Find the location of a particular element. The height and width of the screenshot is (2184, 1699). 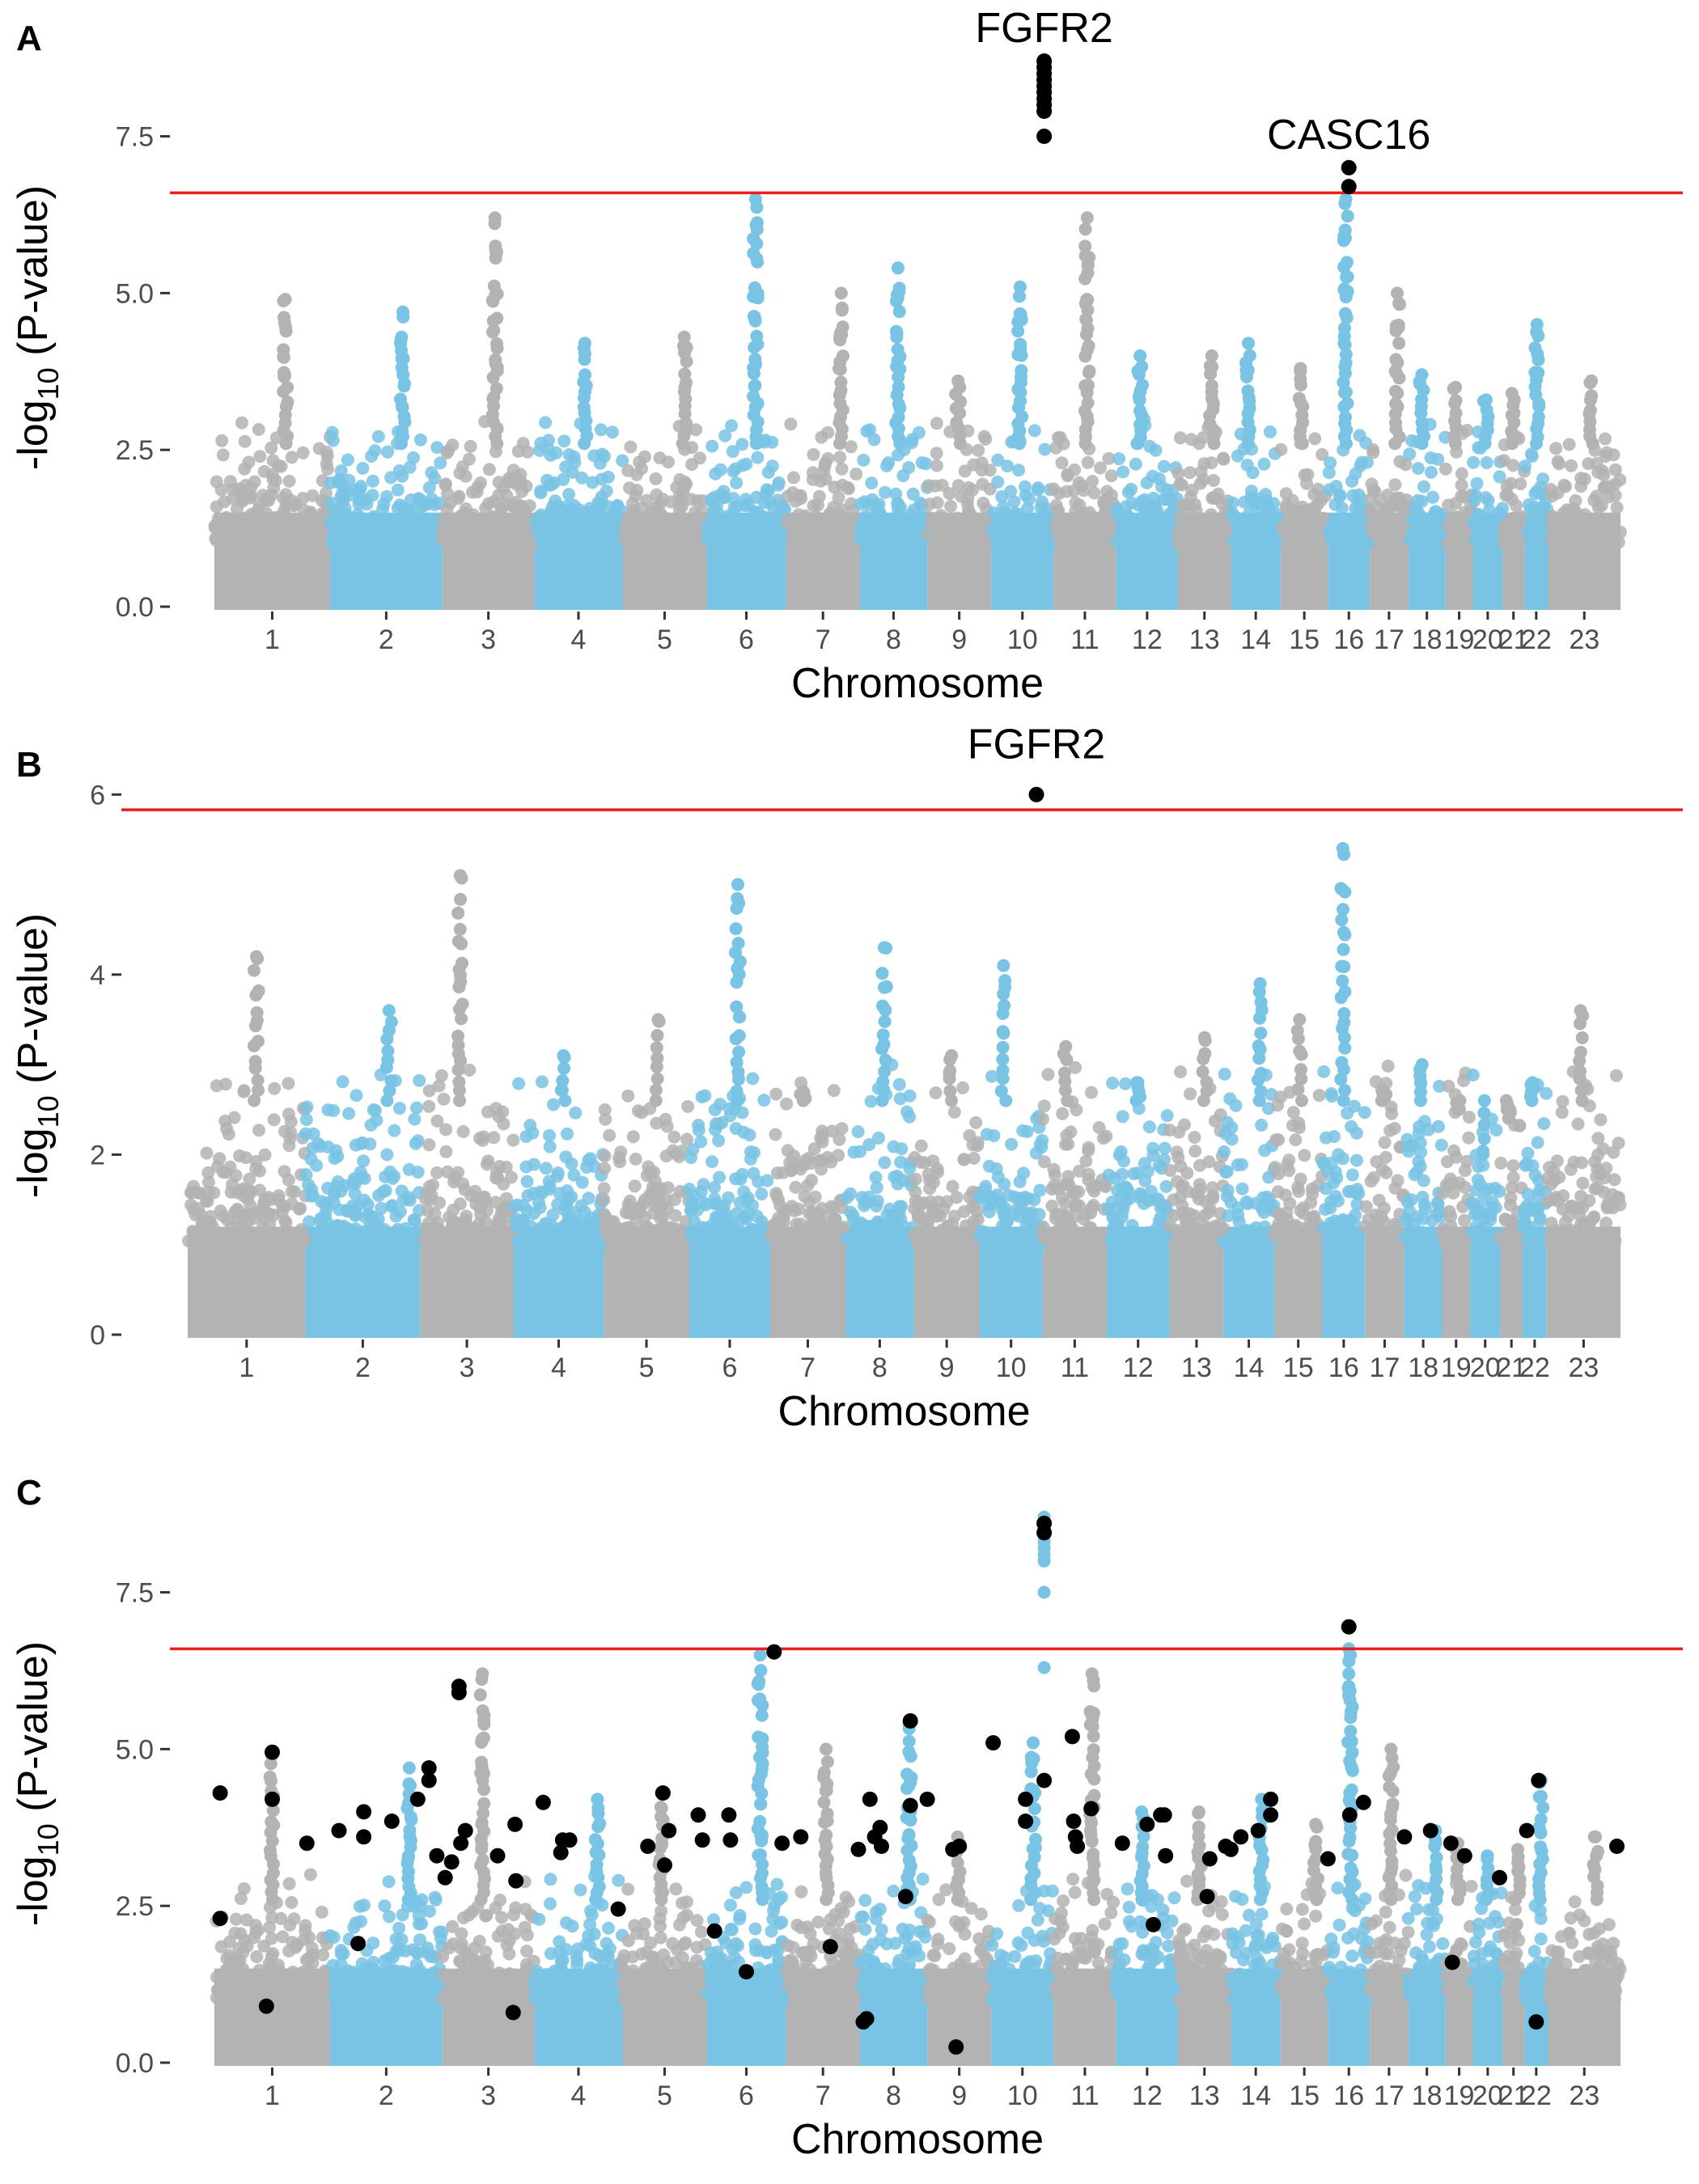

y-tick-label: 0.0 is located at coordinates (135, 607).